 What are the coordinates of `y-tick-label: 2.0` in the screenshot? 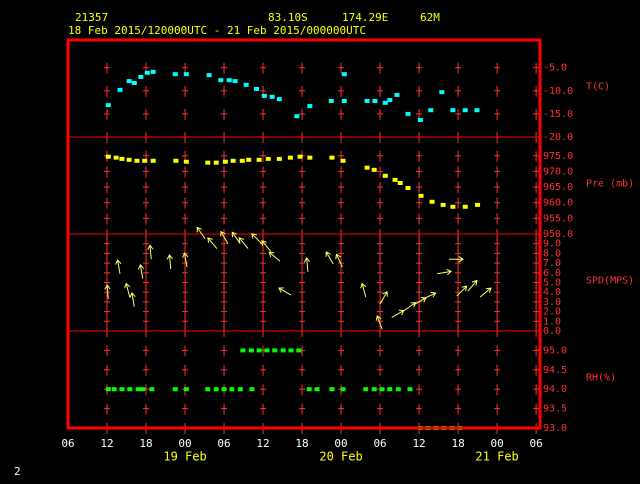 It's located at (552, 312).